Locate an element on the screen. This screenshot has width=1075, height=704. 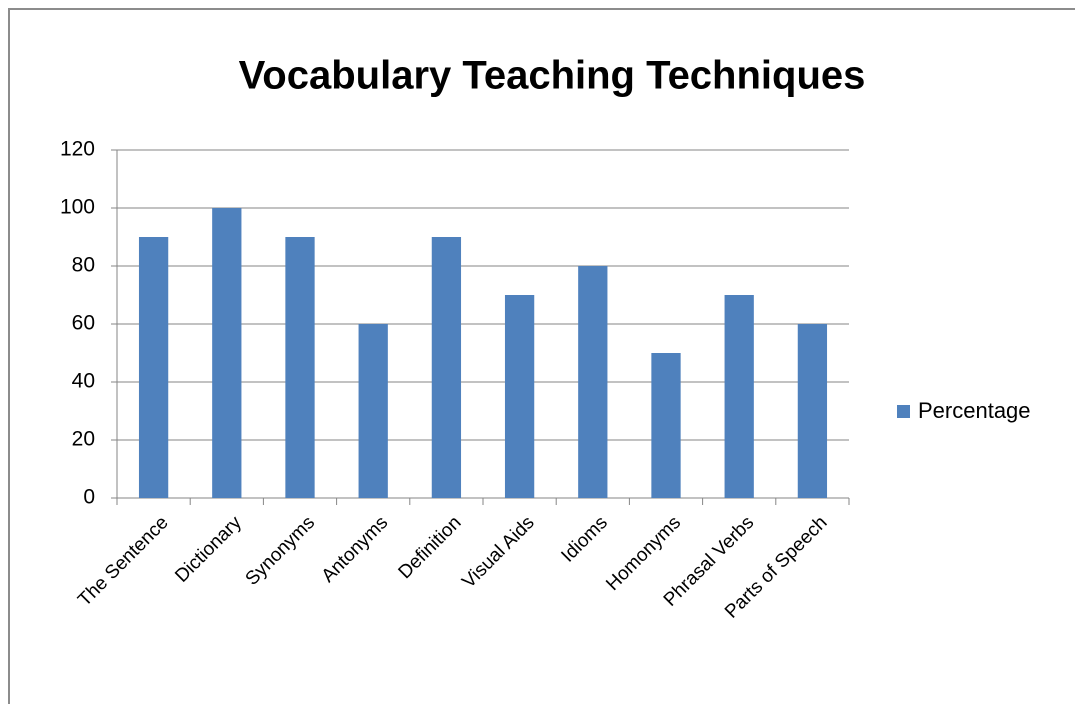
y-tick-label: 40 is located at coordinates (83, 381).